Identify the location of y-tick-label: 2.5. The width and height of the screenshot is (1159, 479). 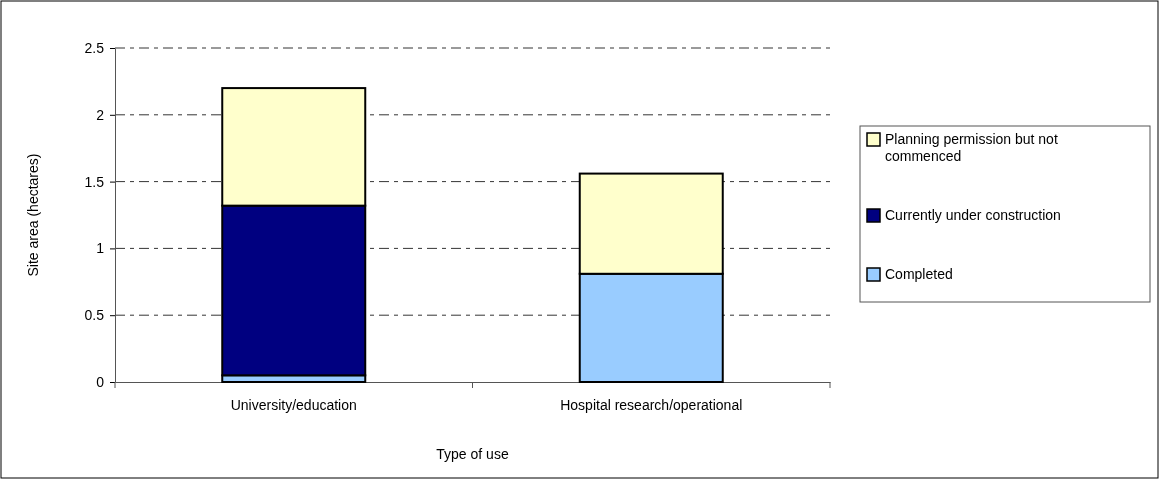
(94, 47).